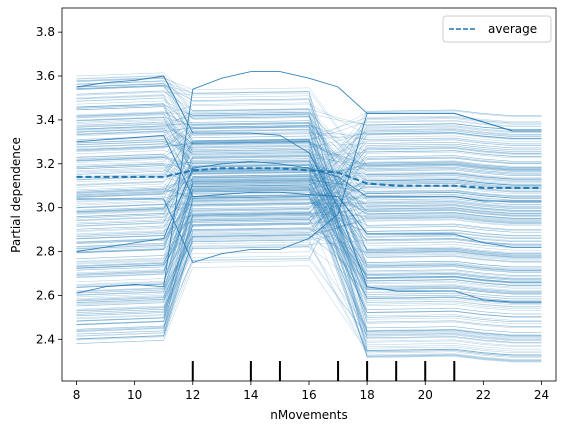 The width and height of the screenshot is (567, 432). What do you see at coordinates (77, 395) in the screenshot?
I see `x-tick-label: 8` at bounding box center [77, 395].